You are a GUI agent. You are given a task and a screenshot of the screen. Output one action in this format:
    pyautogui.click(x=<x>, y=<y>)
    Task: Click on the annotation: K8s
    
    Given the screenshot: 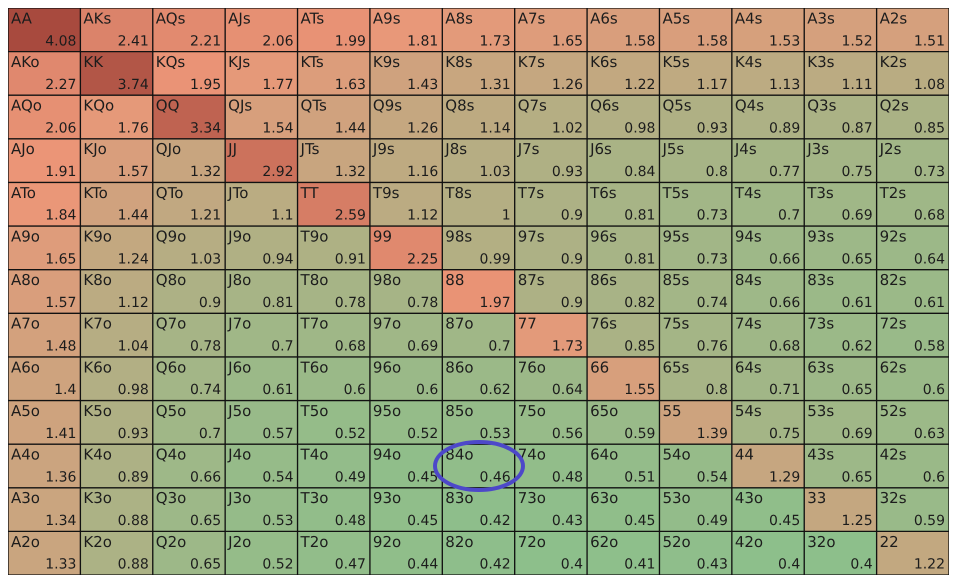 What is the action you would take?
    pyautogui.click(x=459, y=62)
    